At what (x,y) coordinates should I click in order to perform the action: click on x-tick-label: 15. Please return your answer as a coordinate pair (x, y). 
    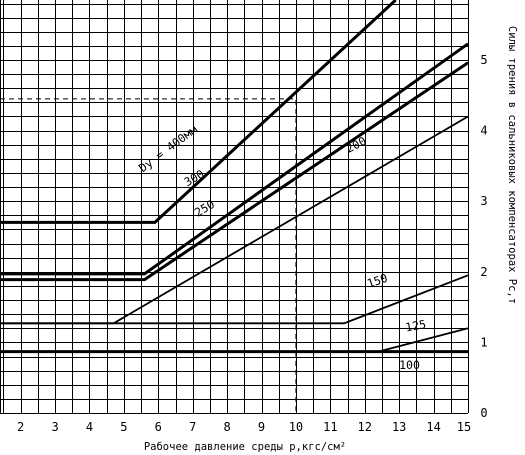
    Looking at the image, I should click on (464, 427).